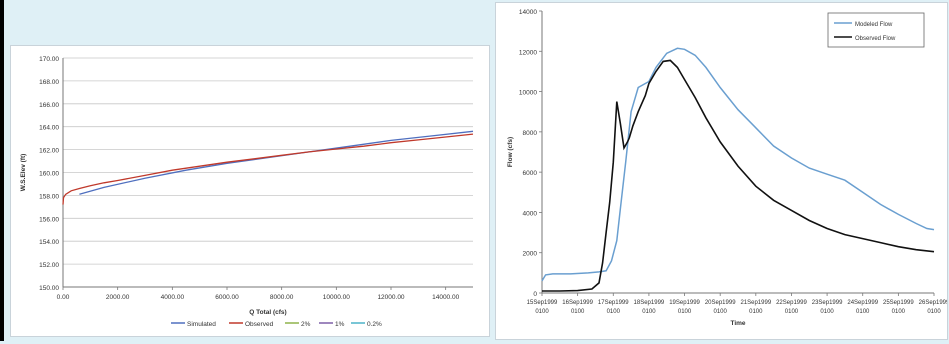  Describe the element at coordinates (201, 324) in the screenshot. I see `legend-label: Simulated` at that location.